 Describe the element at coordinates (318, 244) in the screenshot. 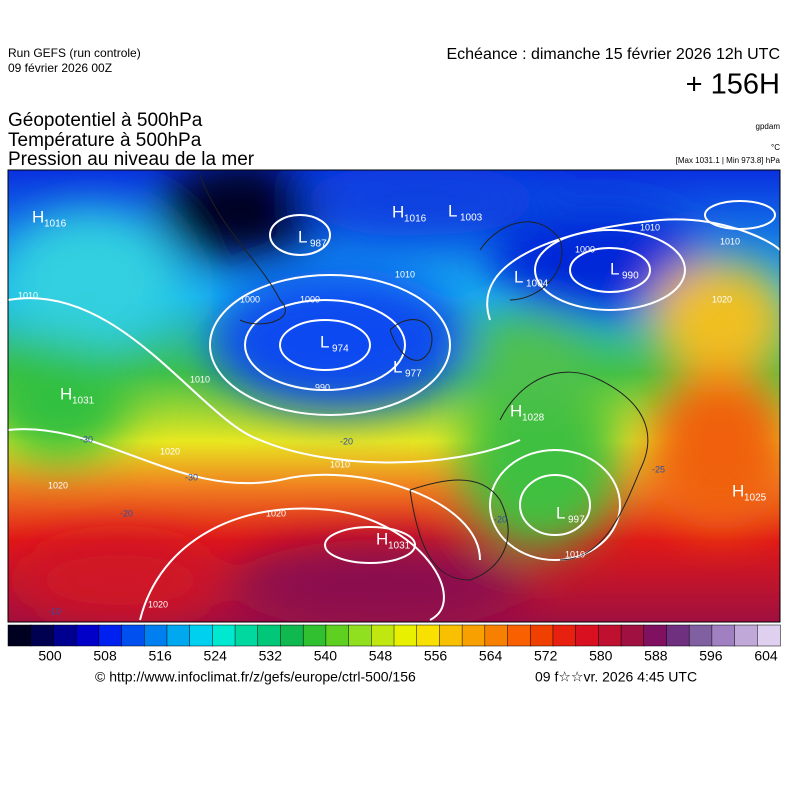

I see `center-value: 987` at that location.